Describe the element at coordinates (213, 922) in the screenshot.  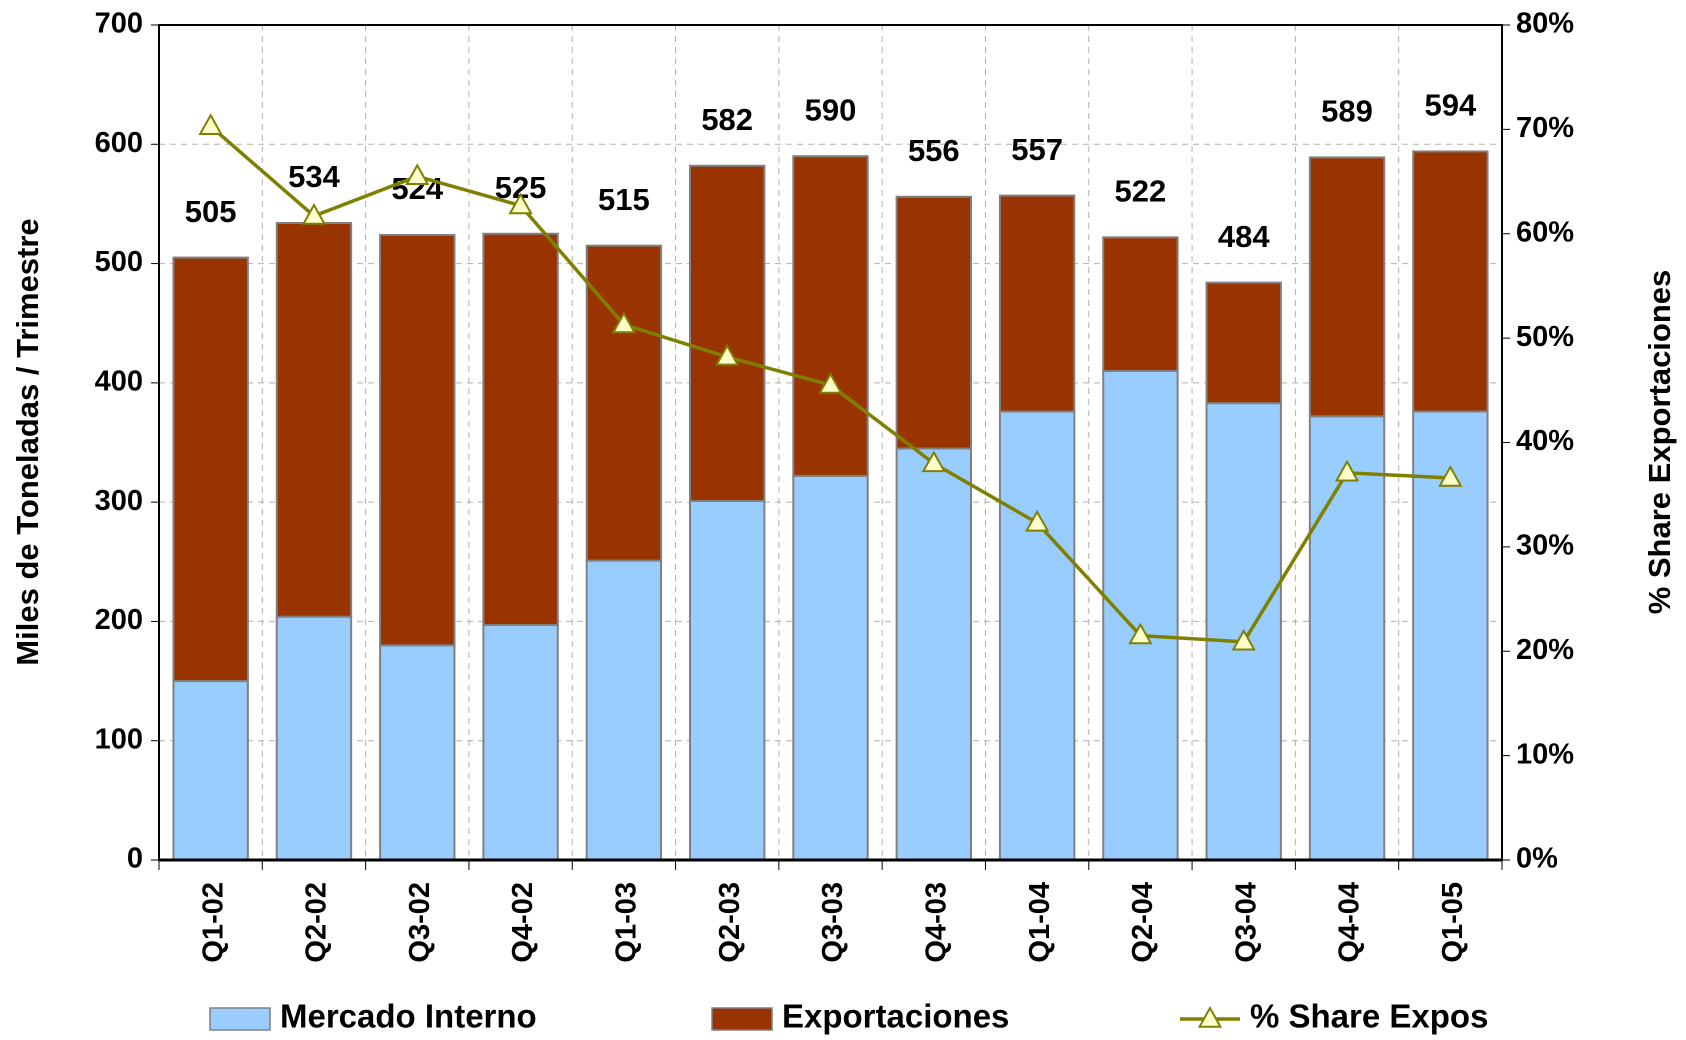
I see `x-tick-label: Q1-02` at that location.